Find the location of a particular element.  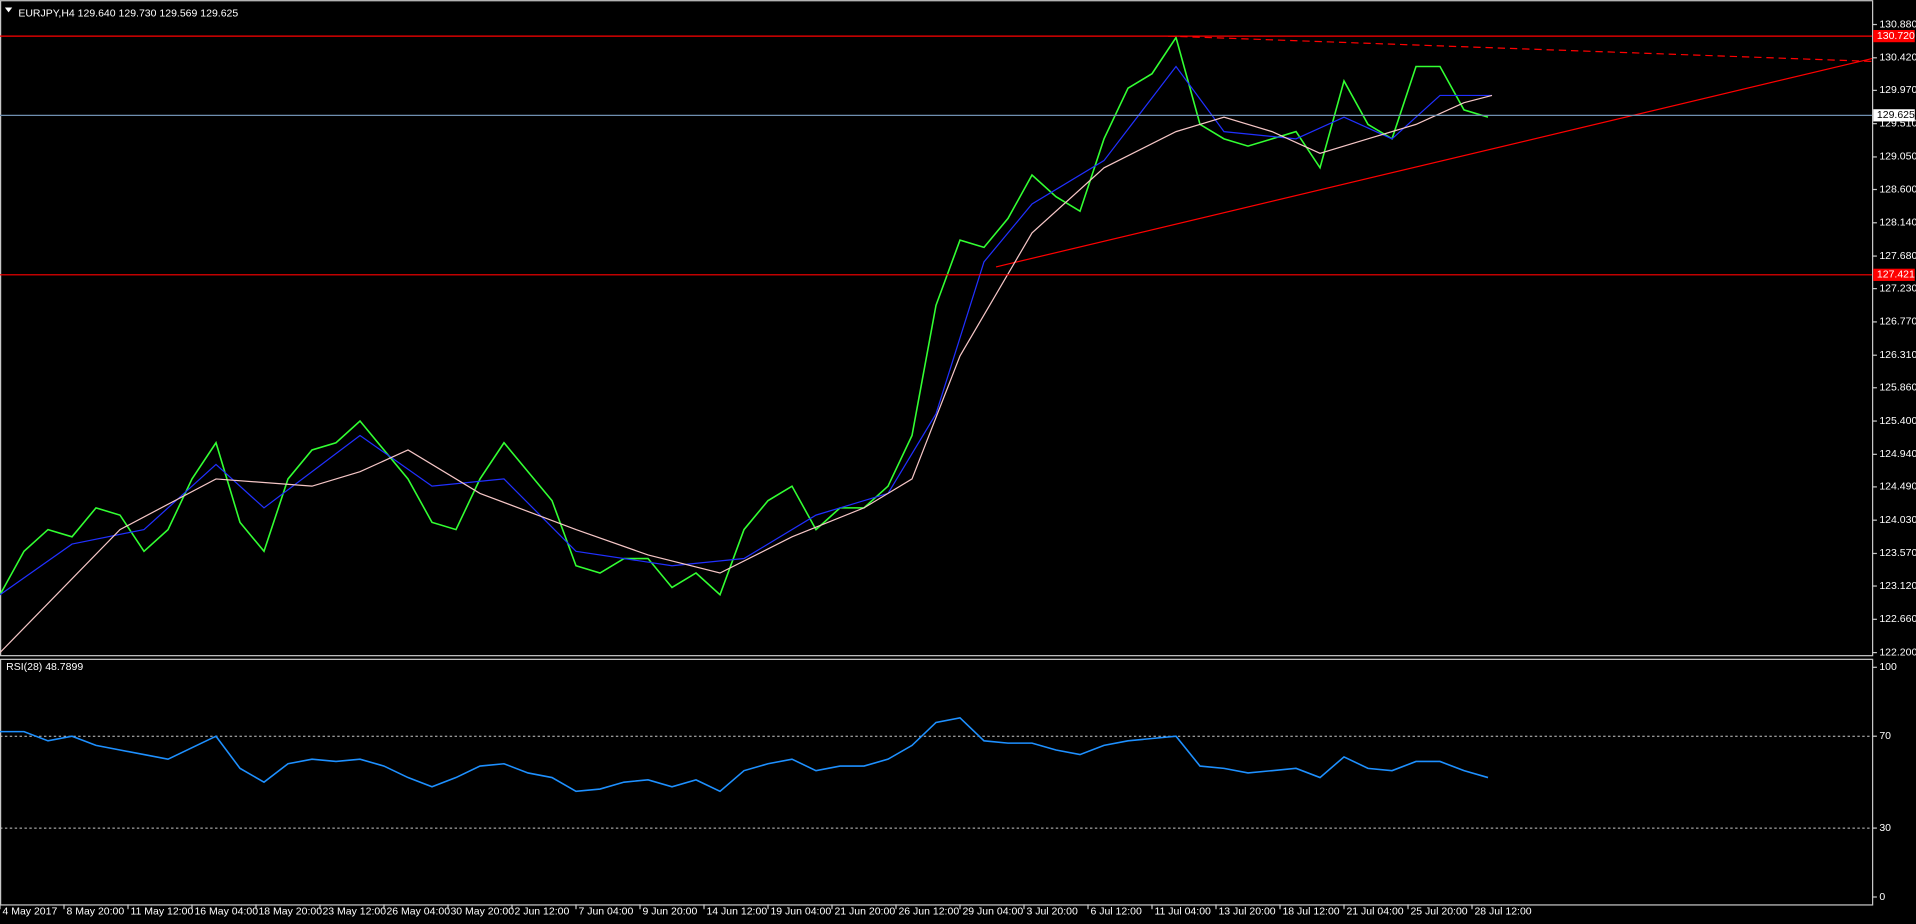

y-tick-label: 129.050 is located at coordinates (1897, 157).